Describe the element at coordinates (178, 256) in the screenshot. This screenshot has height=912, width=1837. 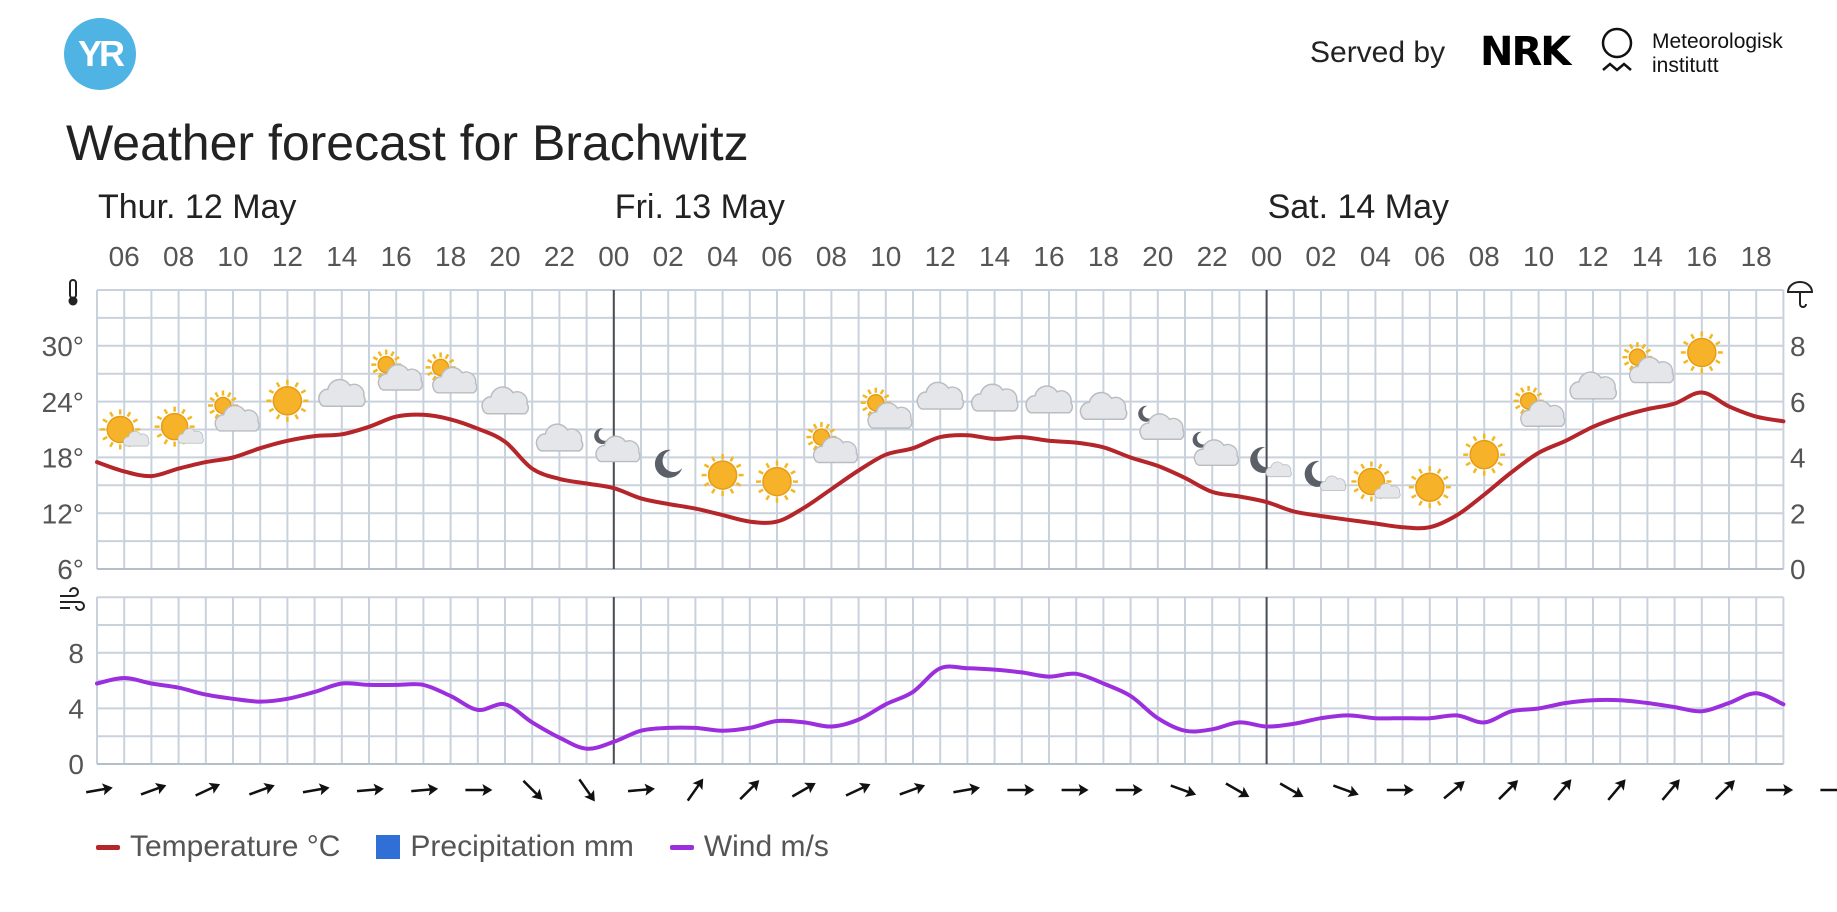
I see `hour-tick-label: 08` at that location.